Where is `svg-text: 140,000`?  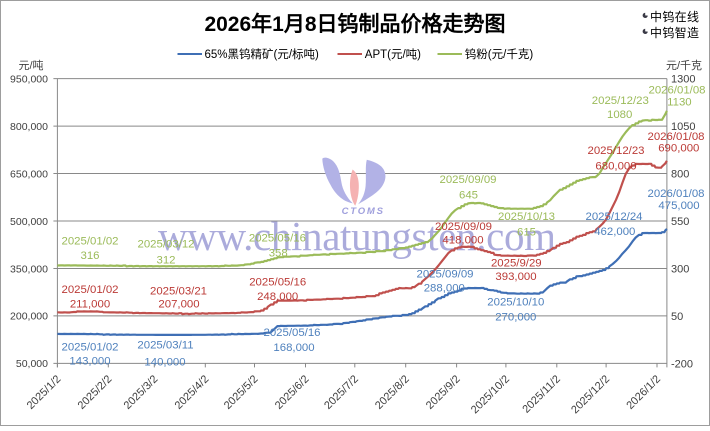
svg-text: 140,000 is located at coordinates (164, 363).